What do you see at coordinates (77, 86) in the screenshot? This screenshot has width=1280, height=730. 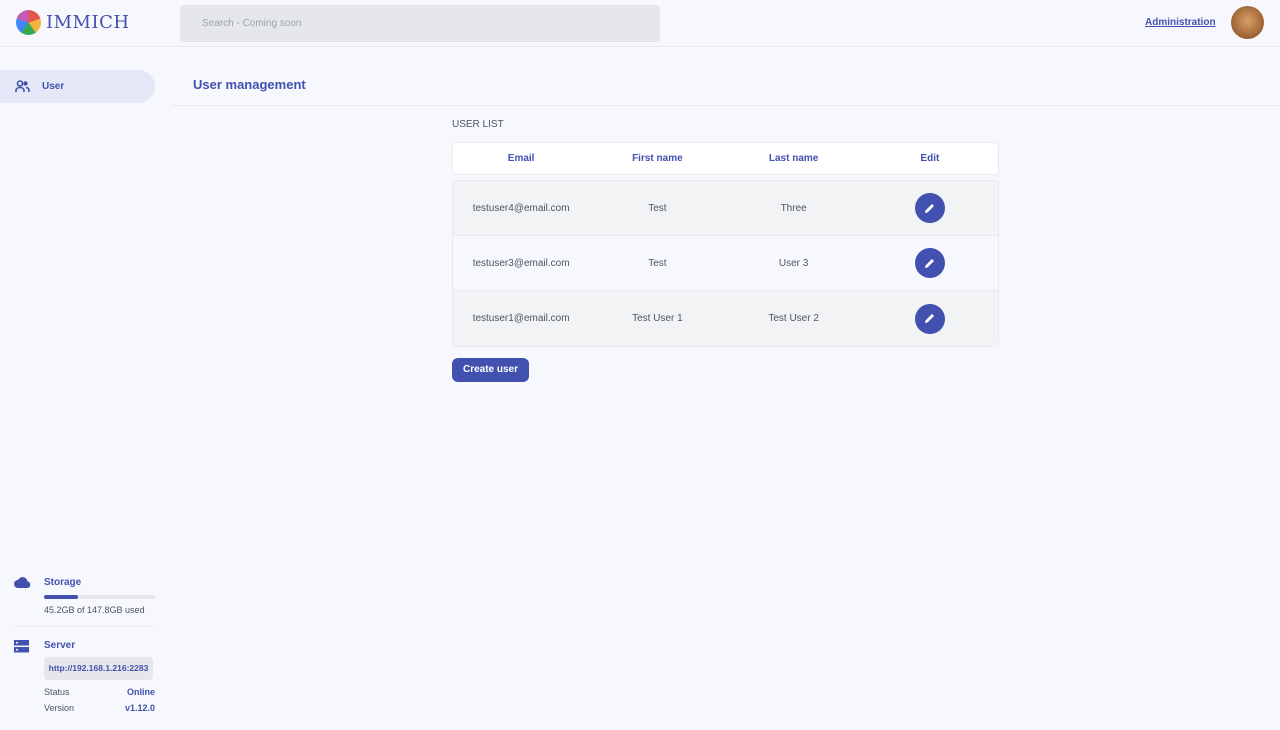 I see `sidebar-item-user: User` at bounding box center [77, 86].